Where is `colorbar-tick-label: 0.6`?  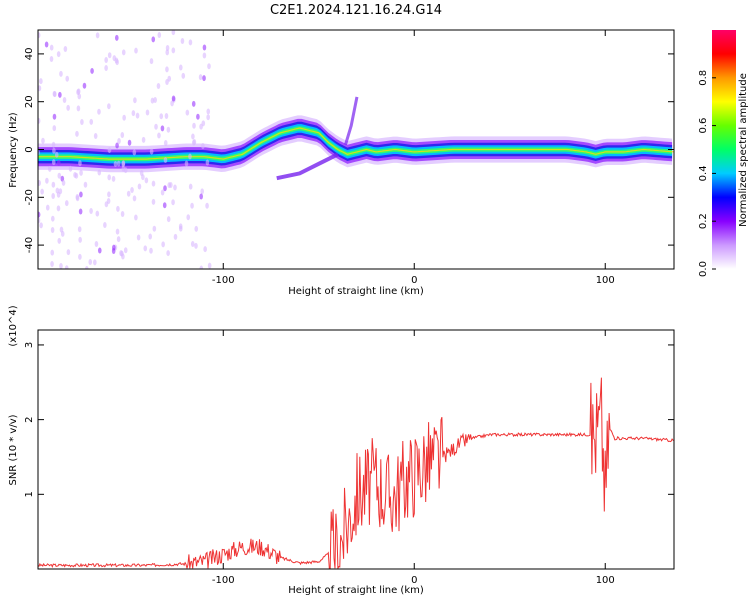 colorbar-tick-label: 0.6 is located at coordinates (703, 126).